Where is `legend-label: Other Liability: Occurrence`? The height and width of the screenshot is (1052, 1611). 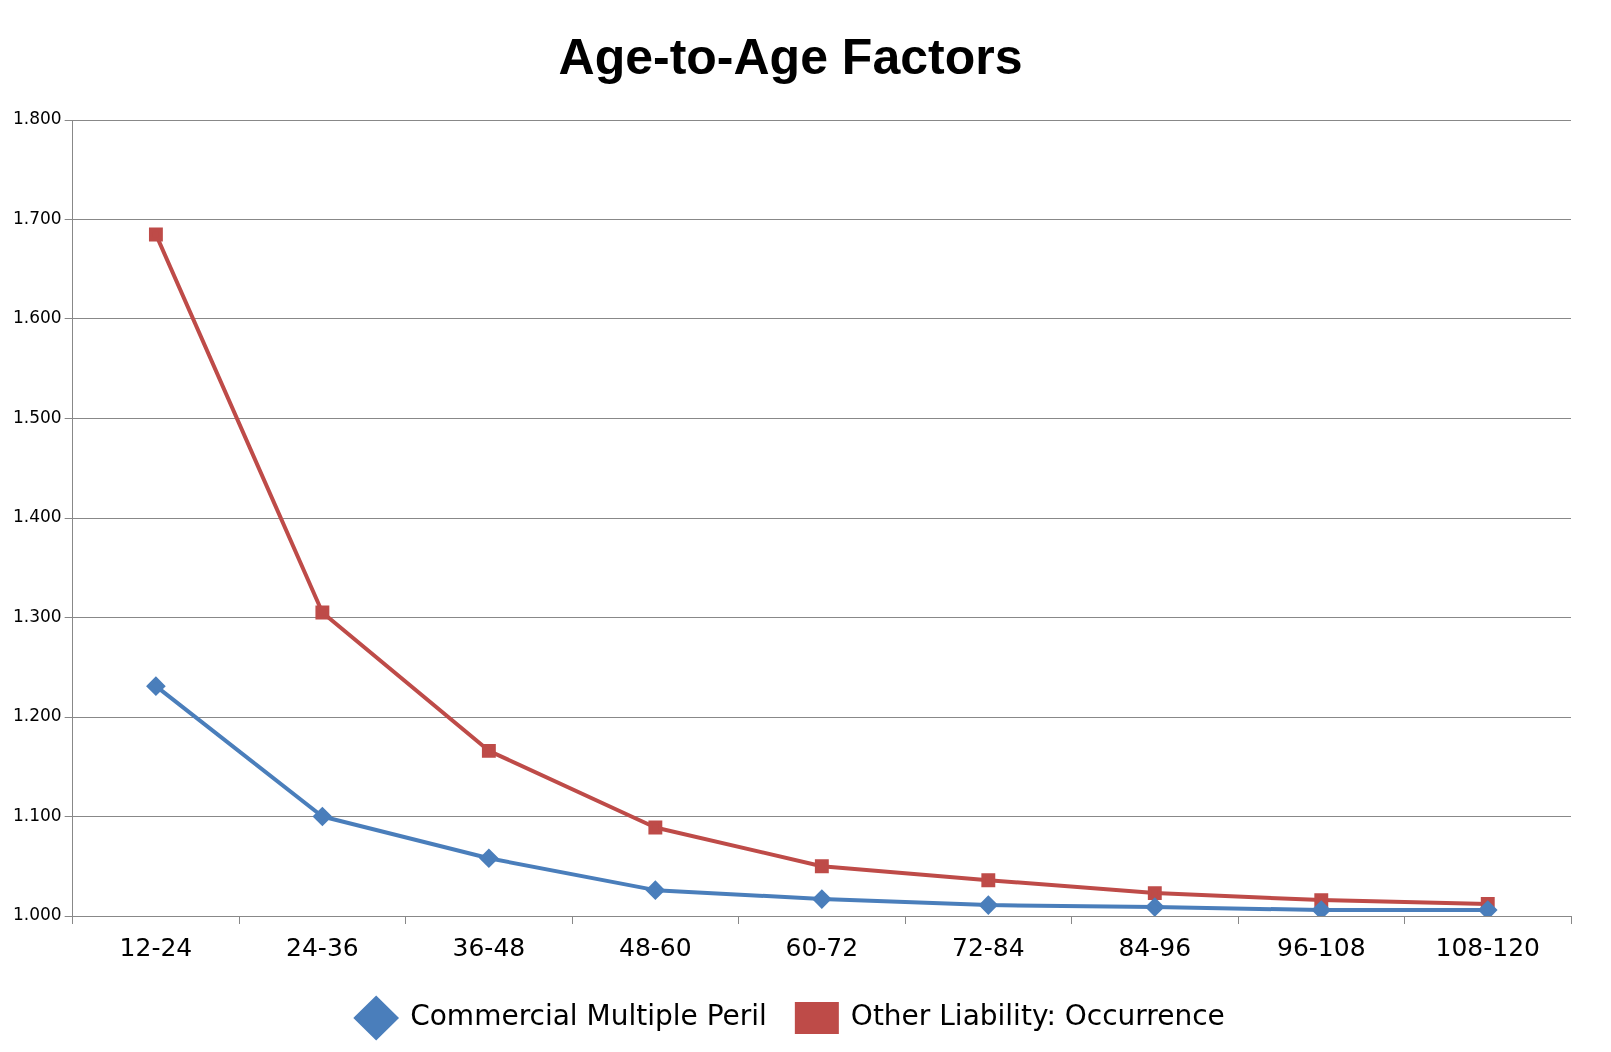 legend-label: Other Liability: Occurrence is located at coordinates (1037, 1016).